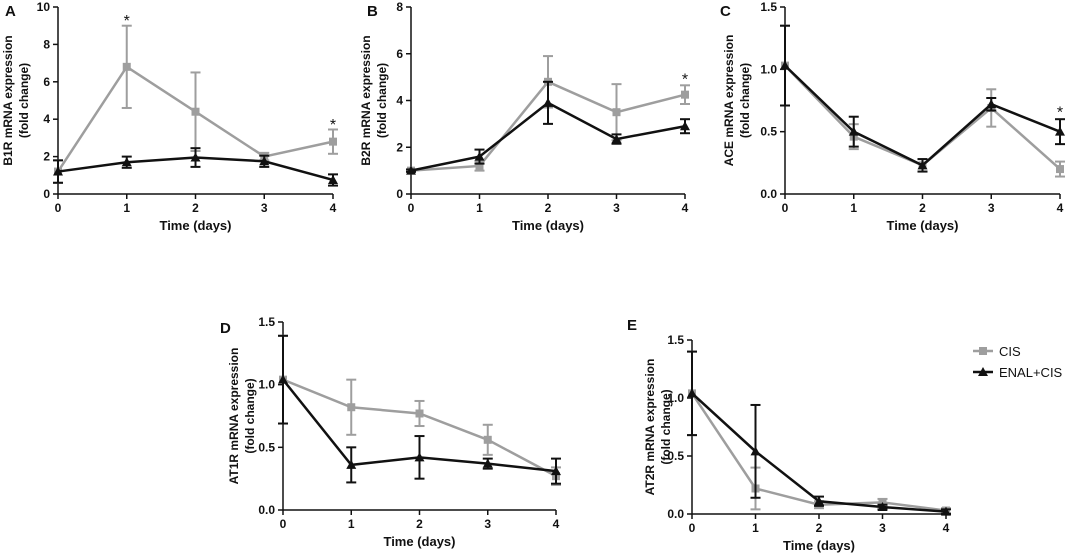 This screenshot has height=557, width=1071. Describe the element at coordinates (1018, 362) in the screenshot. I see `legend: CIS ENAL+CIS` at that location.